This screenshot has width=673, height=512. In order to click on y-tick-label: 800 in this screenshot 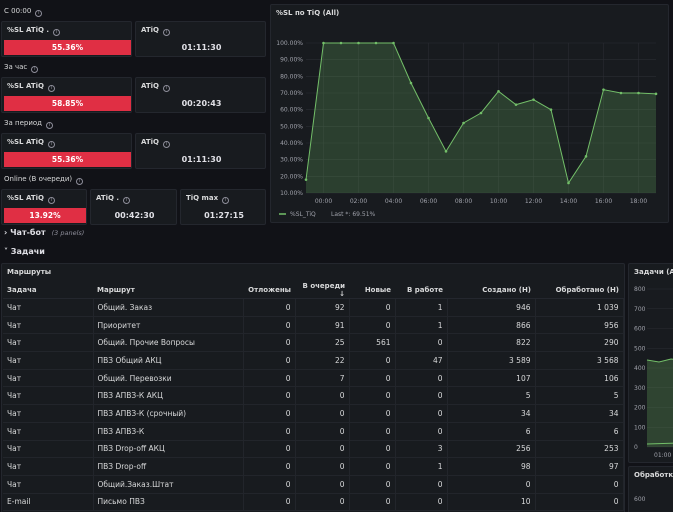, I will do `click(640, 289)`.